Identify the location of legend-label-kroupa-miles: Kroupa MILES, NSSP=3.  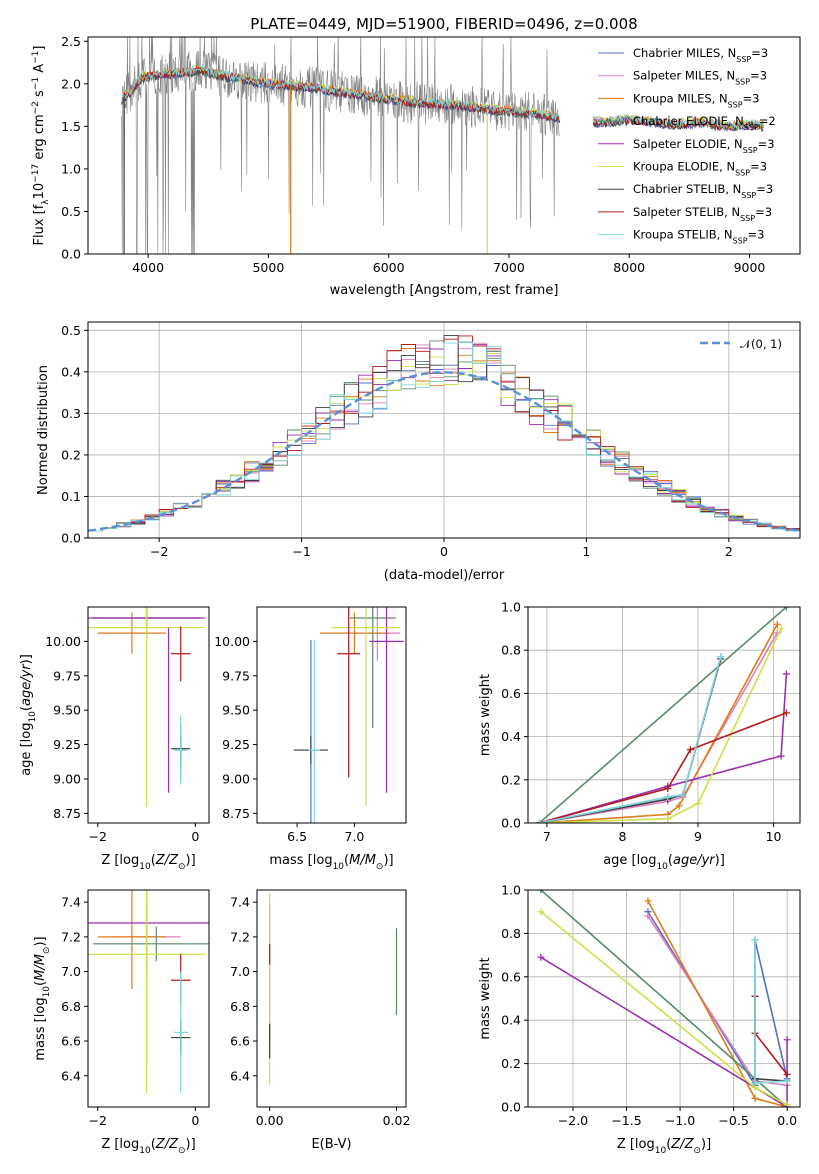
(696, 100).